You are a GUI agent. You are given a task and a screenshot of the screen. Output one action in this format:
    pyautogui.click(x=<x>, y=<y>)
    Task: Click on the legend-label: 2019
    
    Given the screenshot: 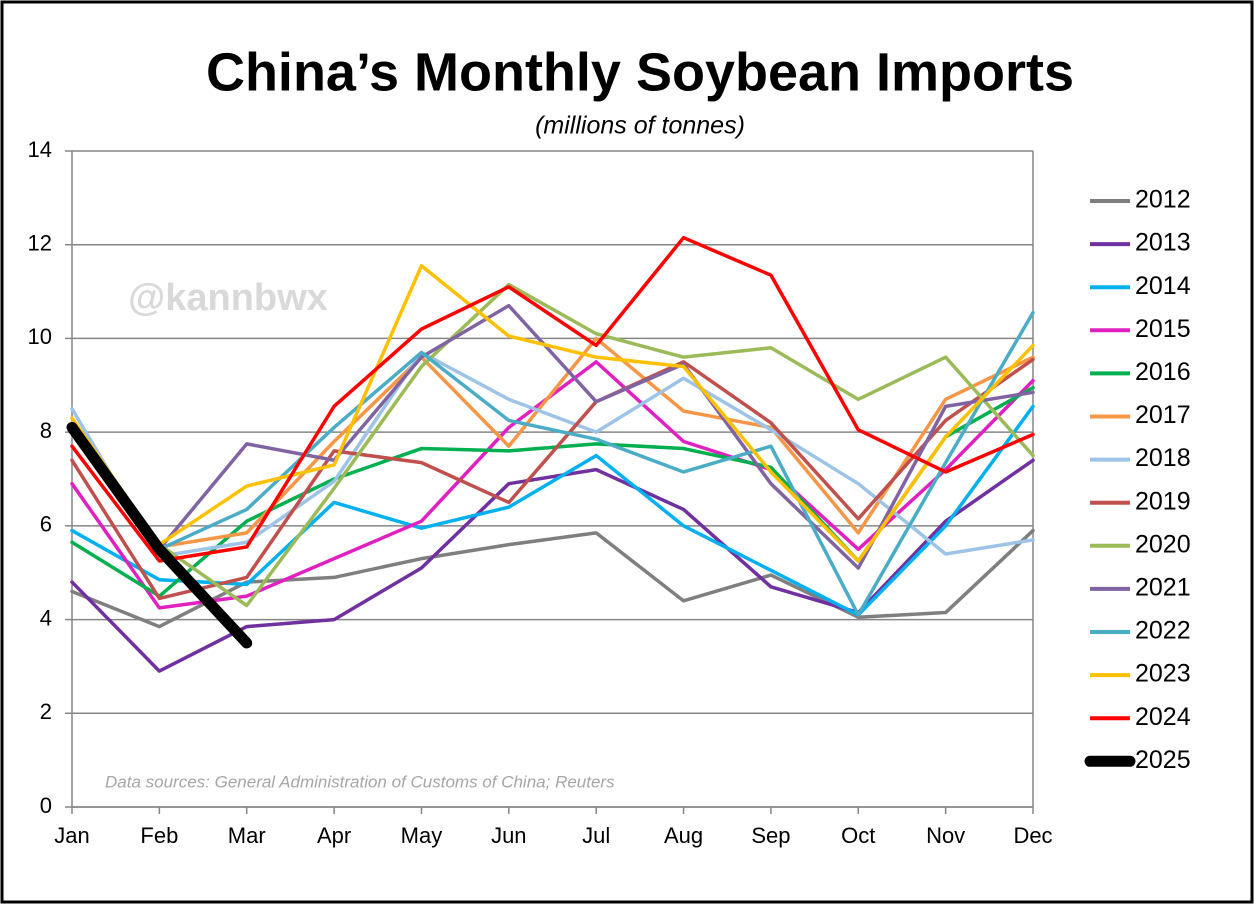 What is the action you would take?
    pyautogui.click(x=1163, y=501)
    